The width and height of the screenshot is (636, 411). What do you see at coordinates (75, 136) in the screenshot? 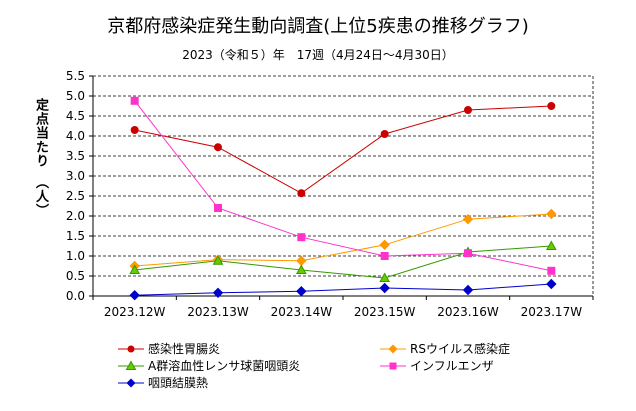
I see `y-tick-label: 4.0` at bounding box center [75, 136].